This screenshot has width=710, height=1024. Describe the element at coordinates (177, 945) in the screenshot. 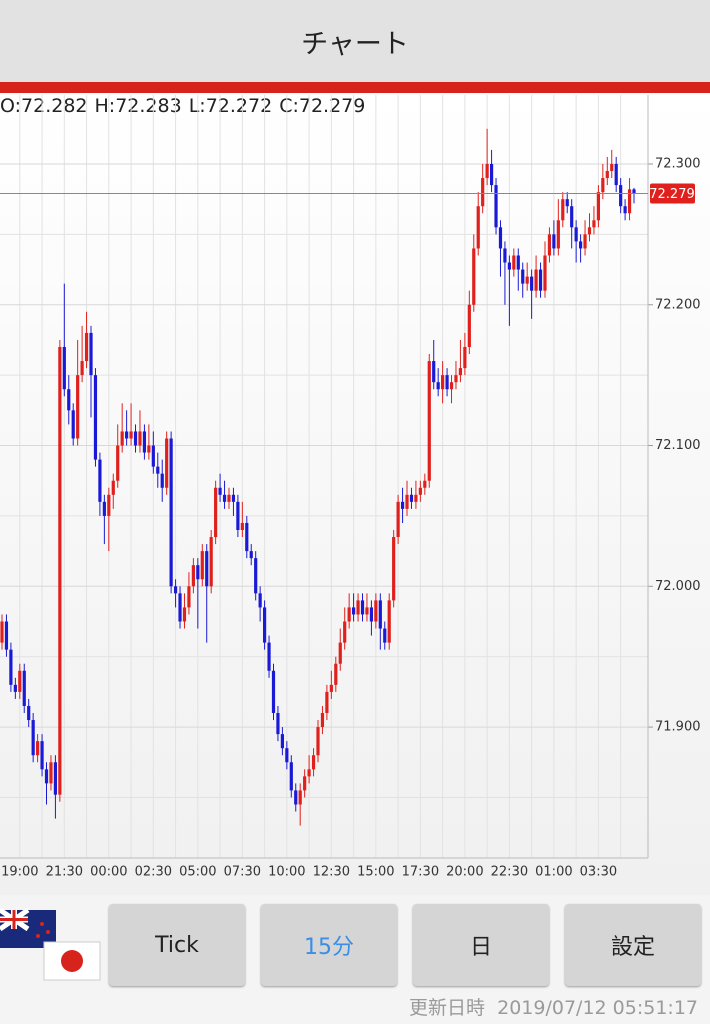

I see `tick-button: Tick` at that location.